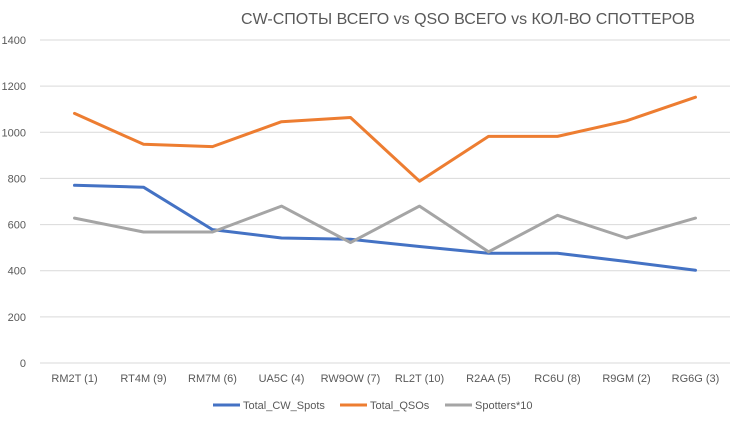  I want to click on legend-label: Total_QSOs, so click(400, 406).